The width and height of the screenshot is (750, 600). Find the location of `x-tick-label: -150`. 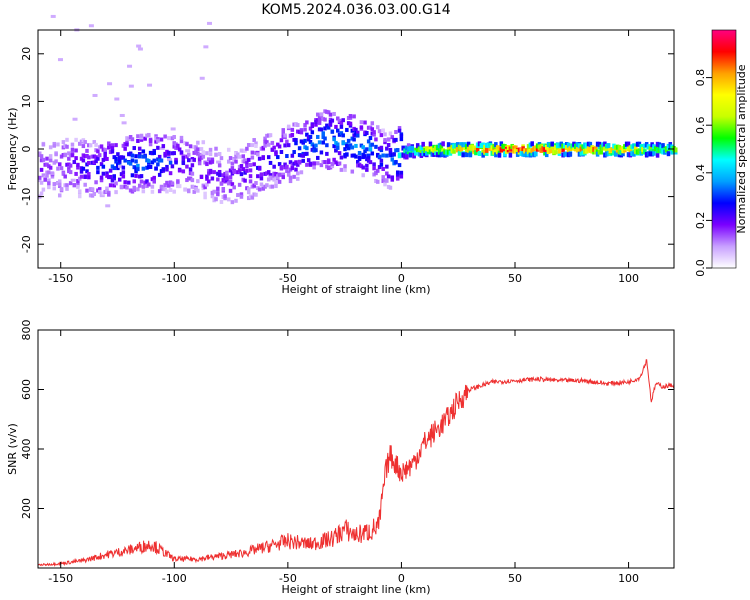

x-tick-label: -150 is located at coordinates (60, 278).